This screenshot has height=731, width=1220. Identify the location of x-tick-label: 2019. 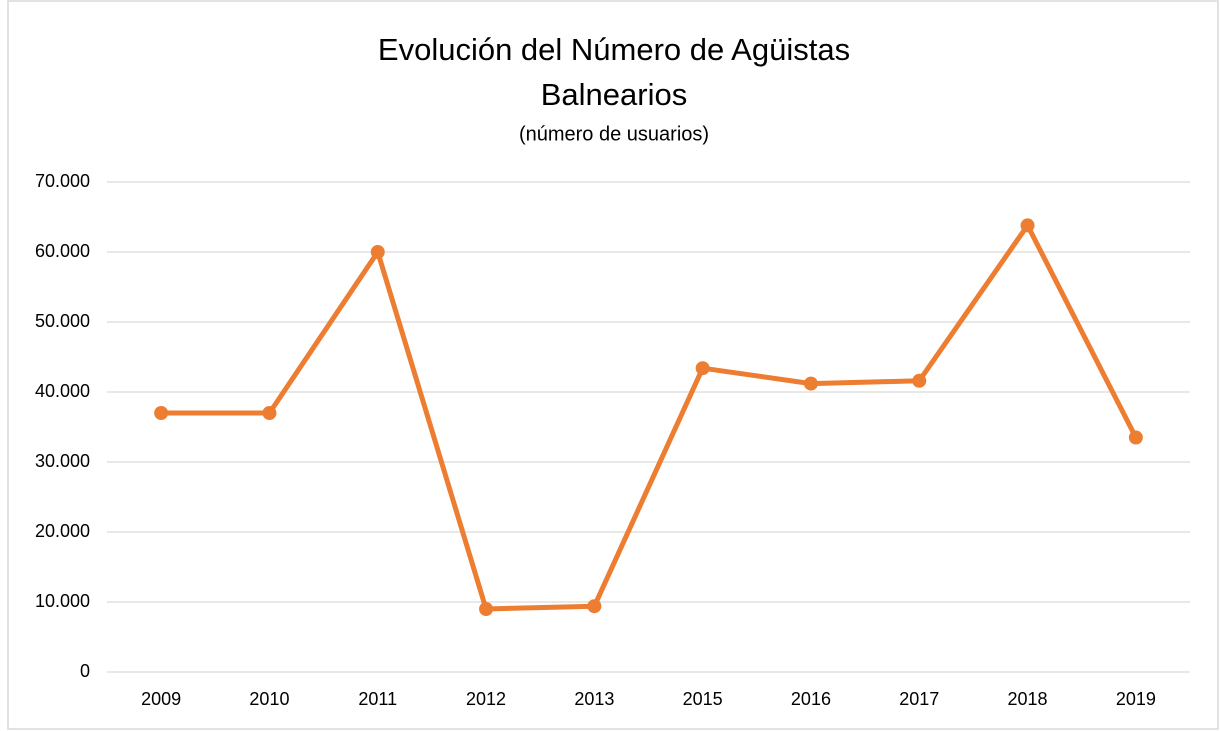
(1136, 699).